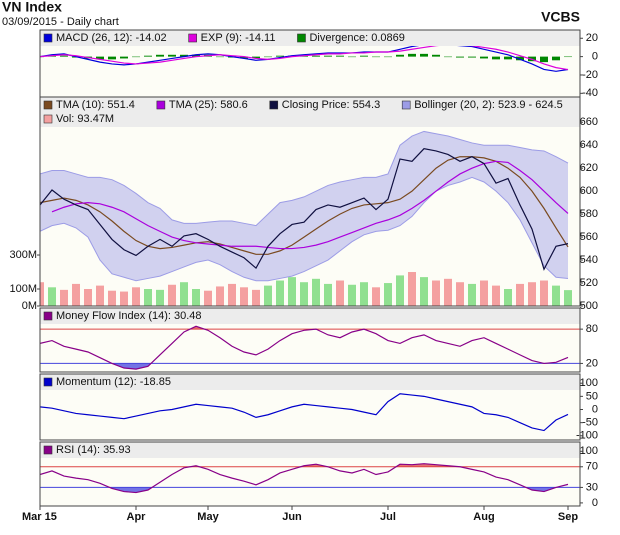 The image size is (620, 535). Describe the element at coordinates (113, 382) in the screenshot. I see `legend-label: Momentum (12): -18.85` at that location.